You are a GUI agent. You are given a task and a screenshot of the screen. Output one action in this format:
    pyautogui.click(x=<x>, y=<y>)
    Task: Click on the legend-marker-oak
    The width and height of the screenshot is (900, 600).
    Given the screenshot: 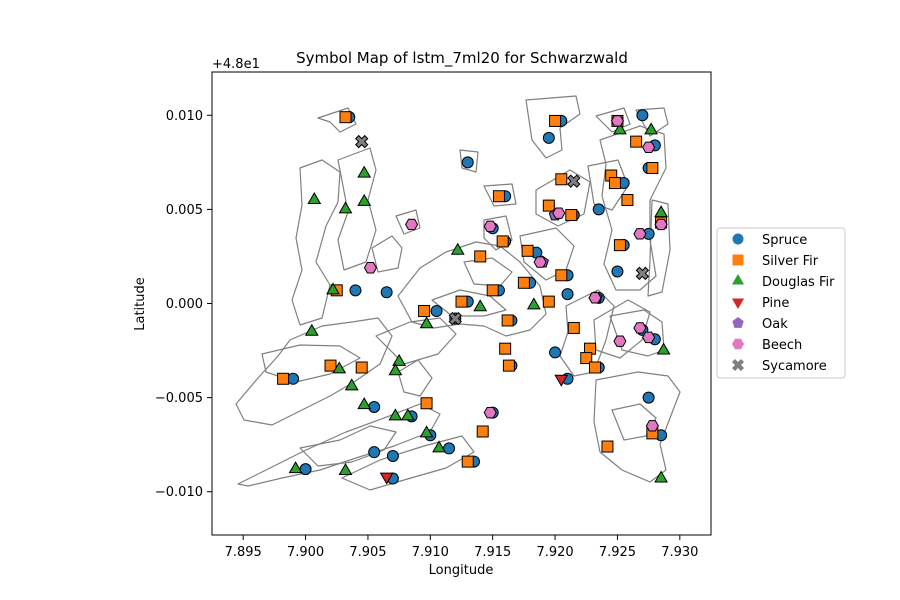 What is the action you would take?
    pyautogui.click(x=738, y=322)
    